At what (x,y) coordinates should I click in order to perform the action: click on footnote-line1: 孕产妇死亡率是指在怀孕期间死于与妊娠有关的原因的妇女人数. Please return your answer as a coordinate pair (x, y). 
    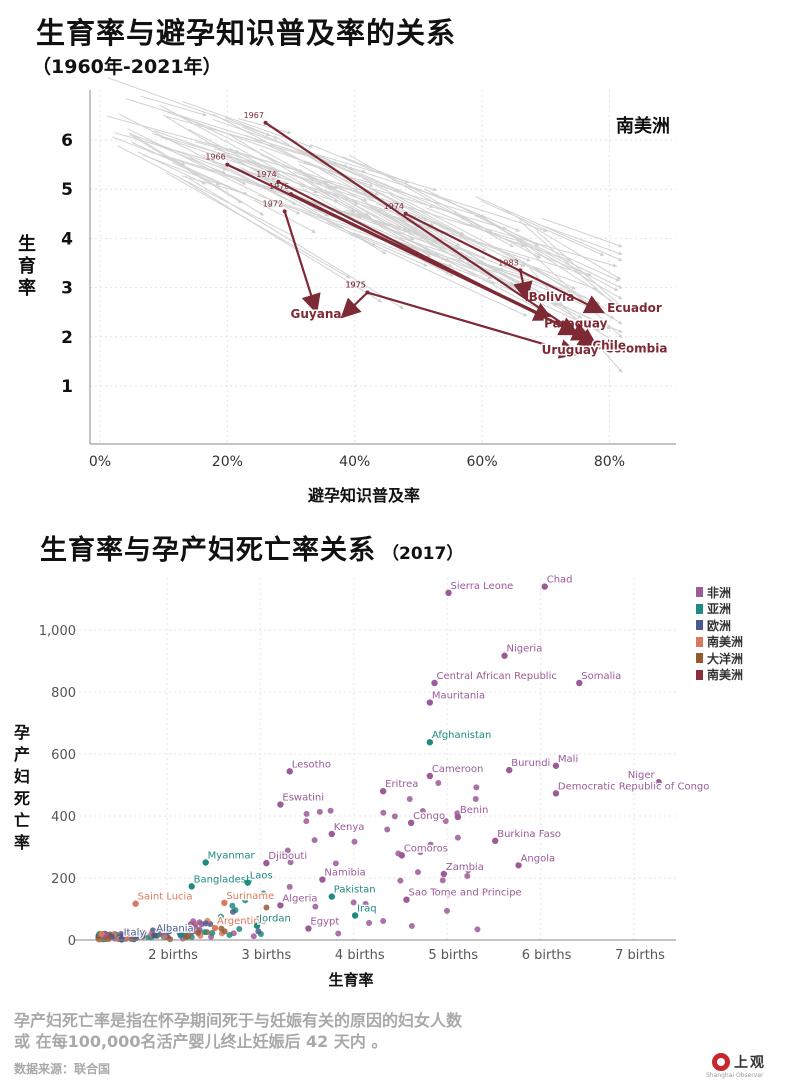
    Looking at the image, I should click on (238, 1020).